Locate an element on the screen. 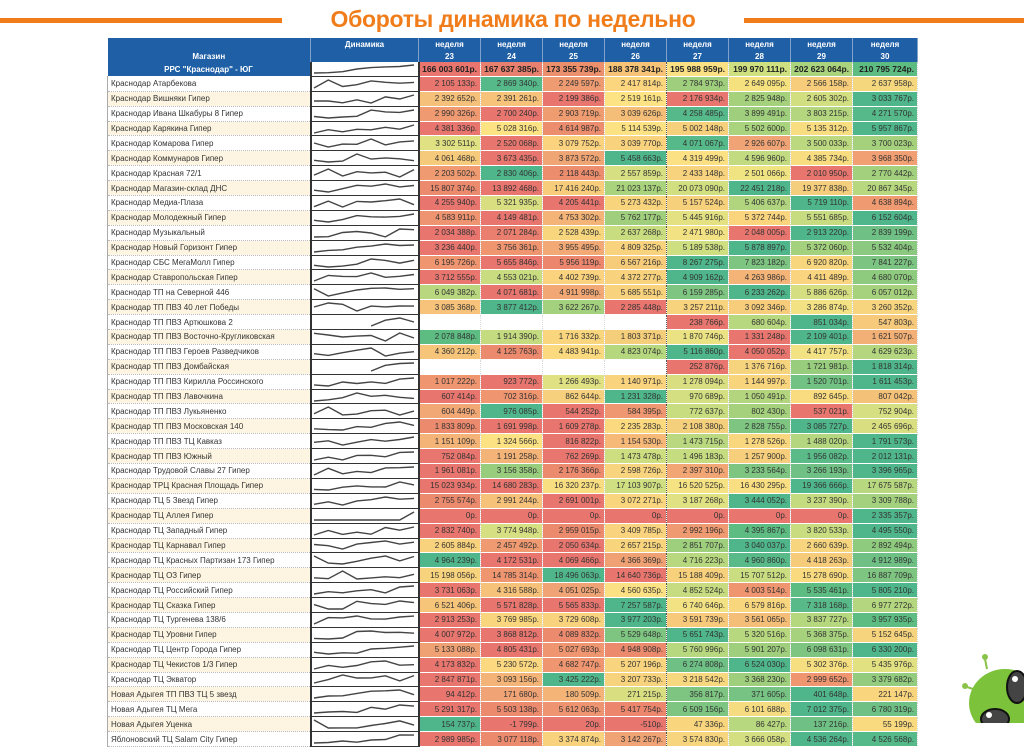 The height and width of the screenshot is (747, 1024). turnover-cell: 5 302 376р. is located at coordinates (821, 665).